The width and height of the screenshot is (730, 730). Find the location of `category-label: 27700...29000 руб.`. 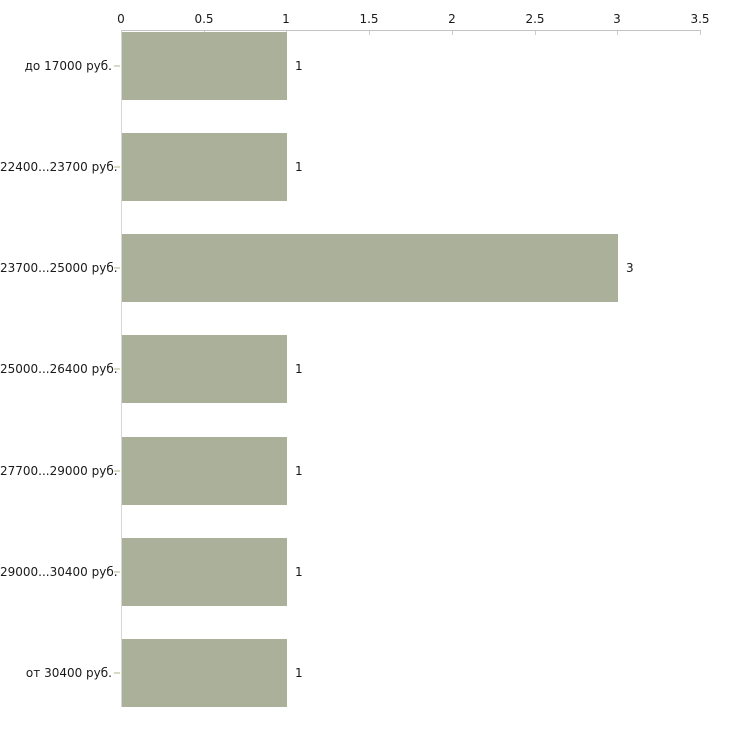

category-label: 27700...29000 руб. is located at coordinates (59, 471).